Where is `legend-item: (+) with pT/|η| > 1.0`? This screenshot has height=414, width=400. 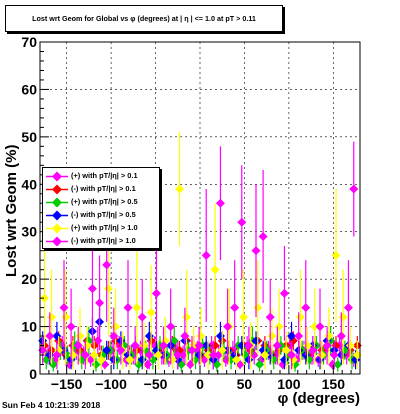
legend-item: (+) with pT/|η| > 1.0 is located at coordinates (102, 228).